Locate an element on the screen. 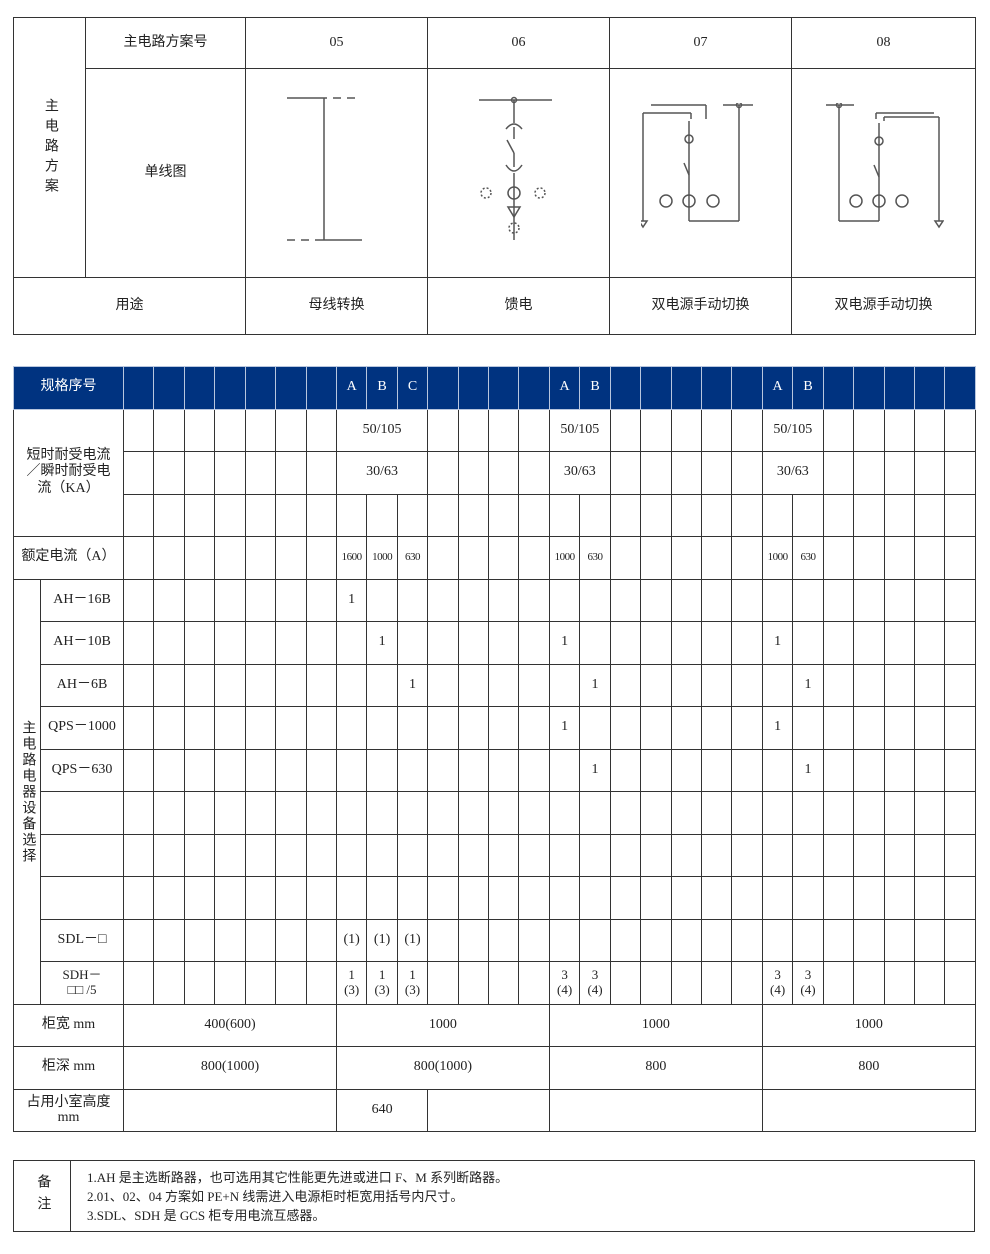  short-time-current-row: 短时耐受电流／瞬时耐受电流（KA） 50/105 50/105 50/105 is located at coordinates (494, 472).